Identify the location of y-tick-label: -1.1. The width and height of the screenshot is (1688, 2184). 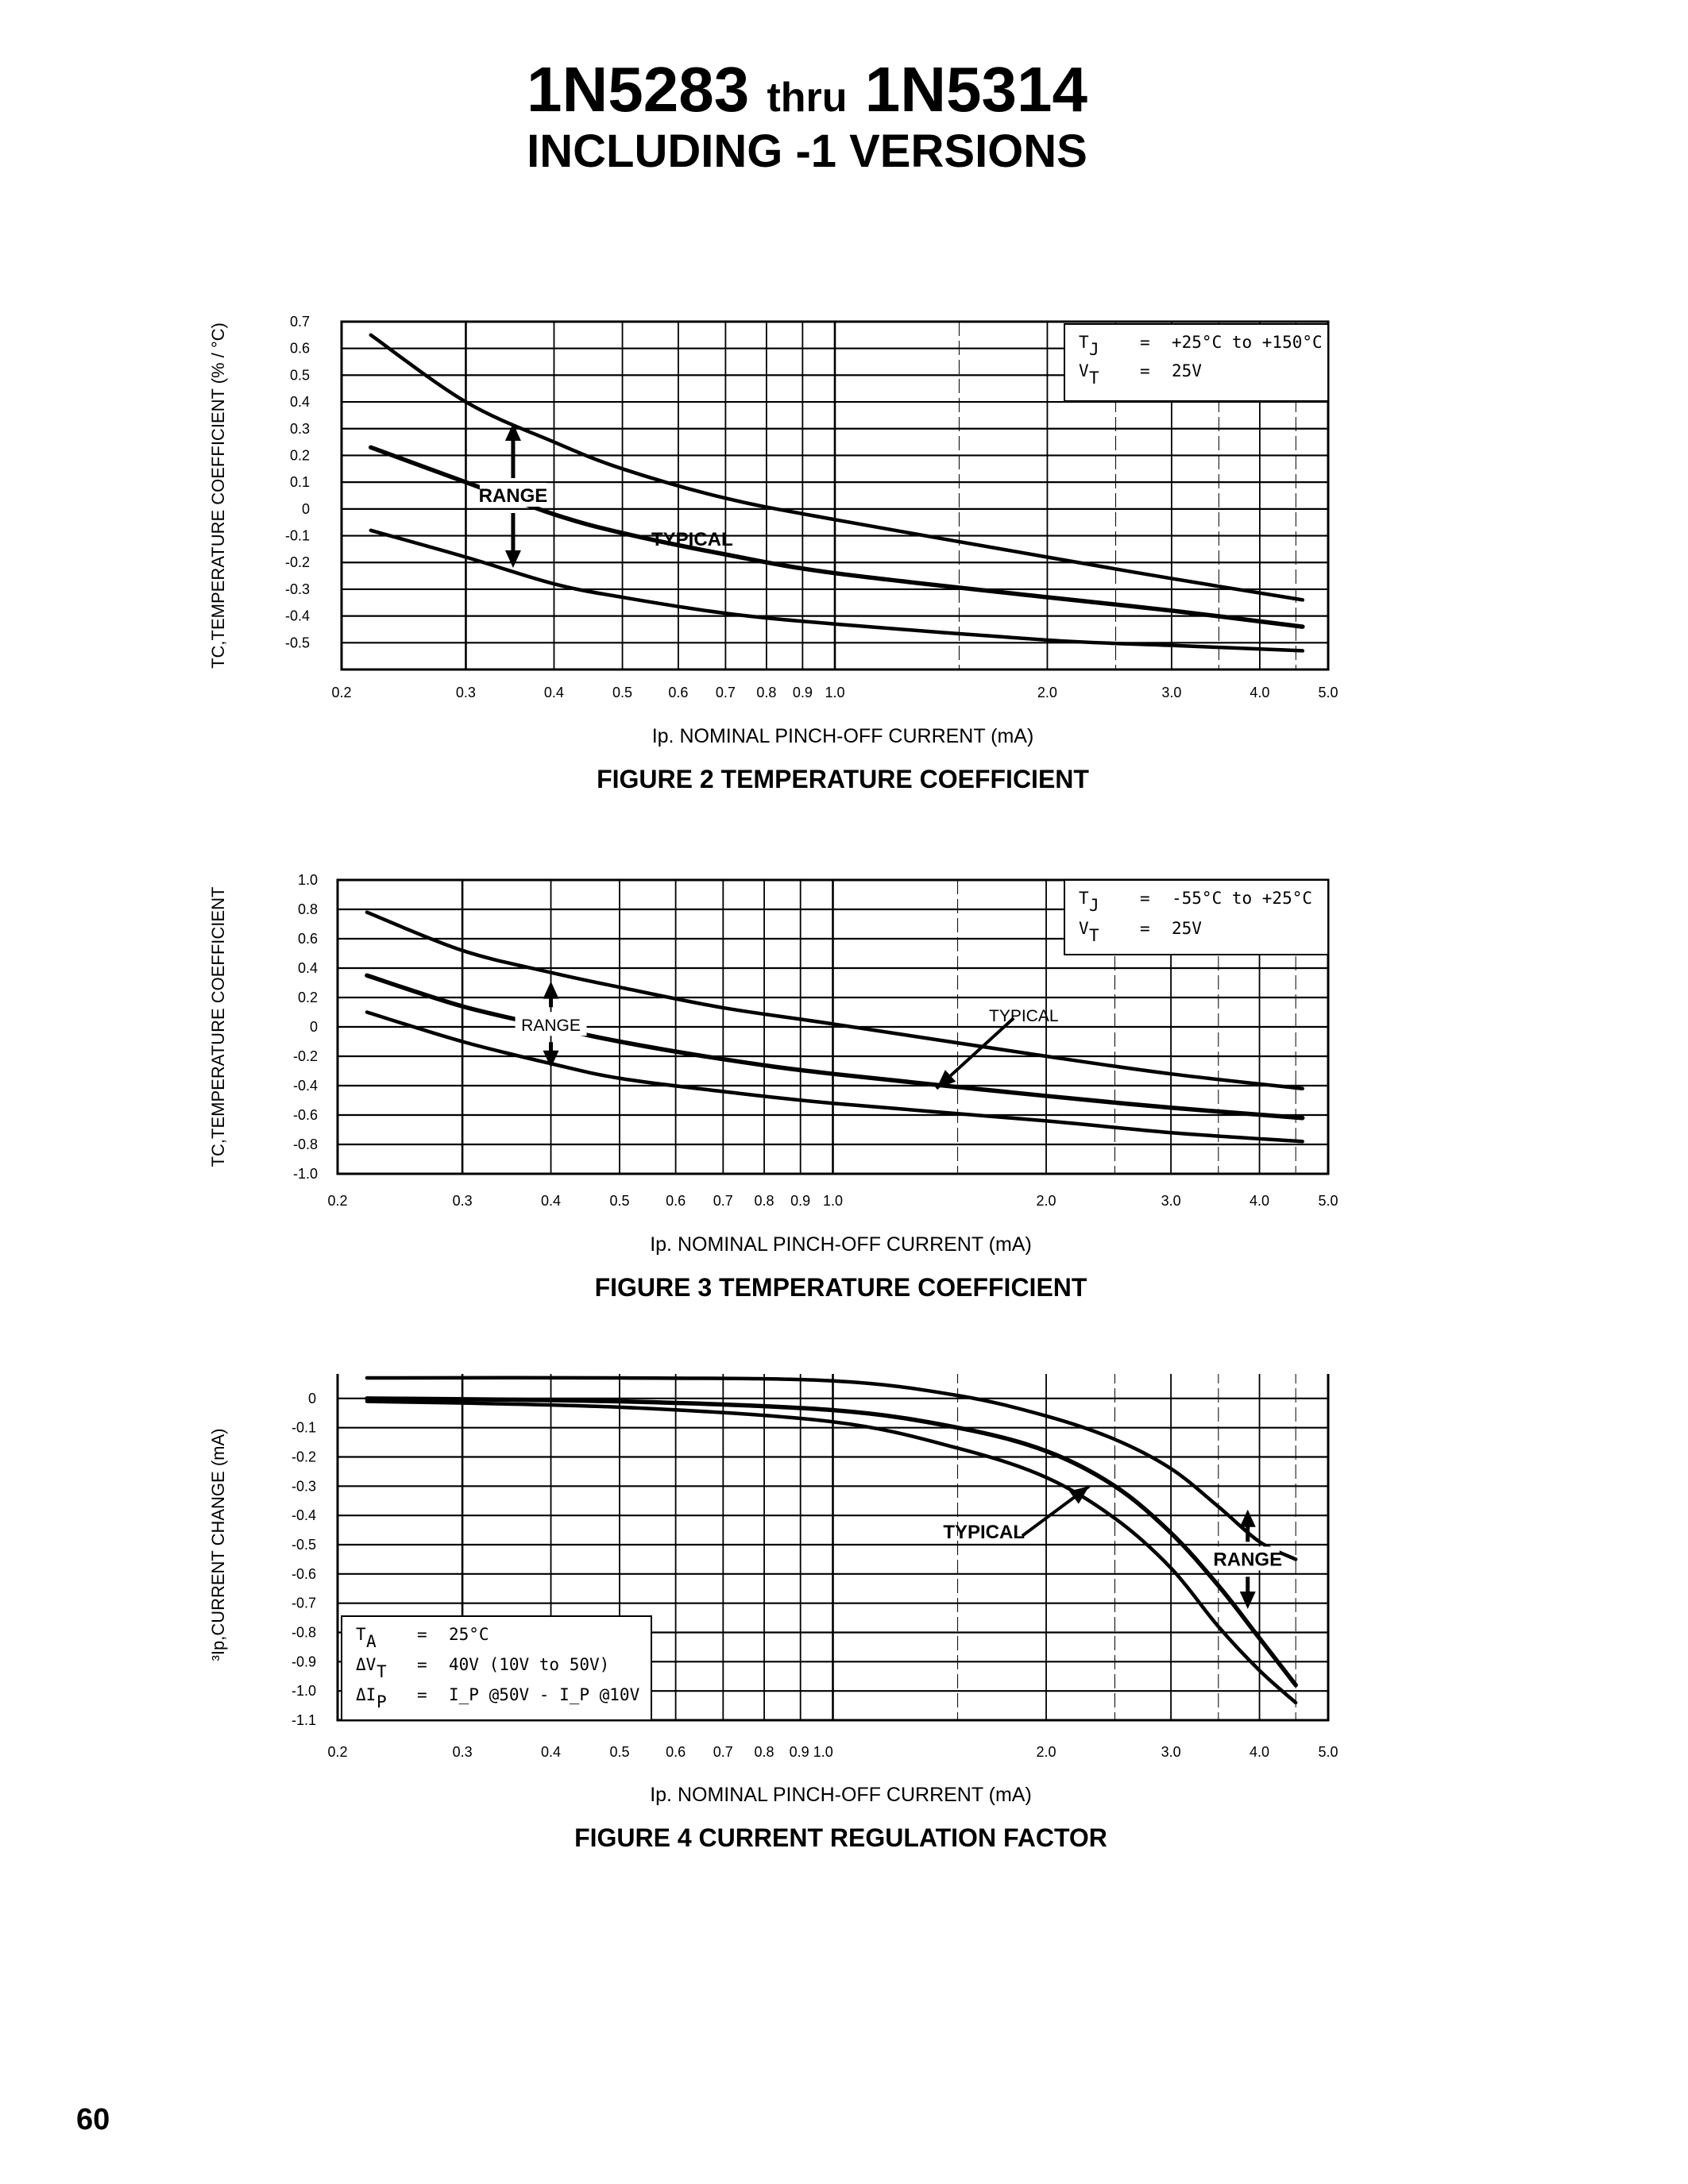
(304, 1720).